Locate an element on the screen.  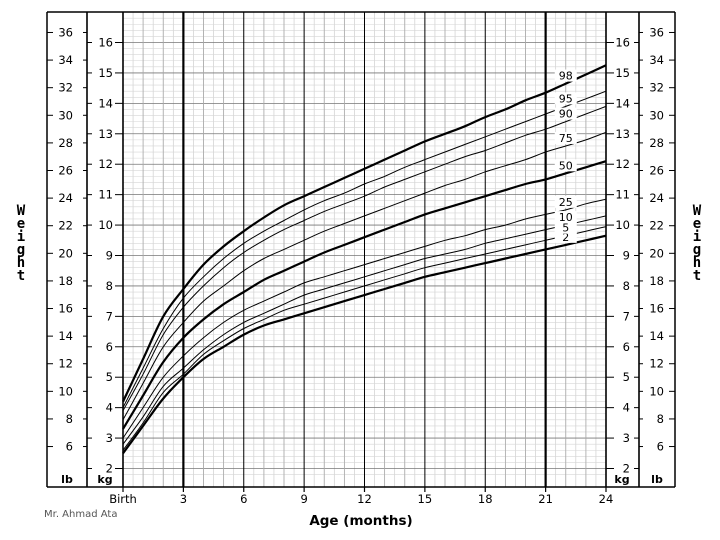
x-tick-label: Birth is located at coordinates (123, 499).